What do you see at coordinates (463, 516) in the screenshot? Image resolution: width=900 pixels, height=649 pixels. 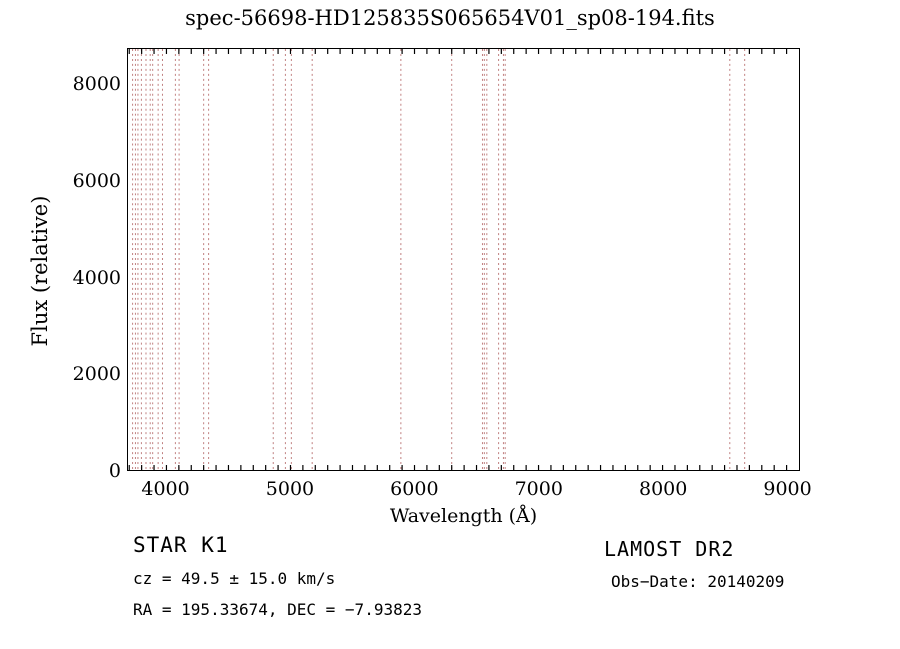 I see `x-axis-title: Wavelength (Å)` at bounding box center [463, 516].